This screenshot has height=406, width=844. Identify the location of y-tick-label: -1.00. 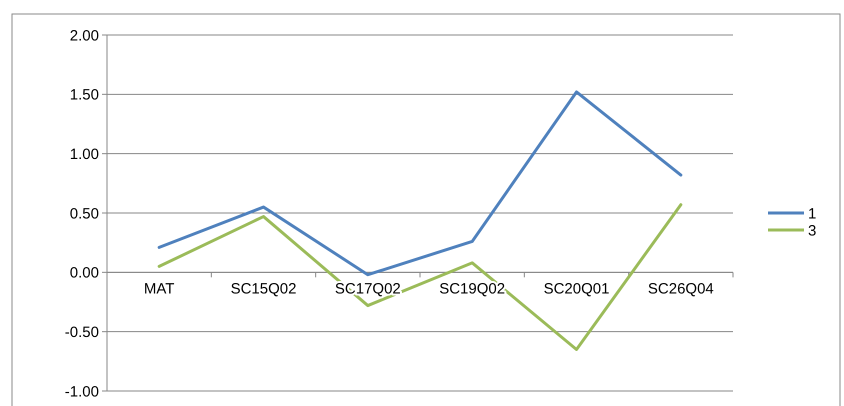
(81, 391).